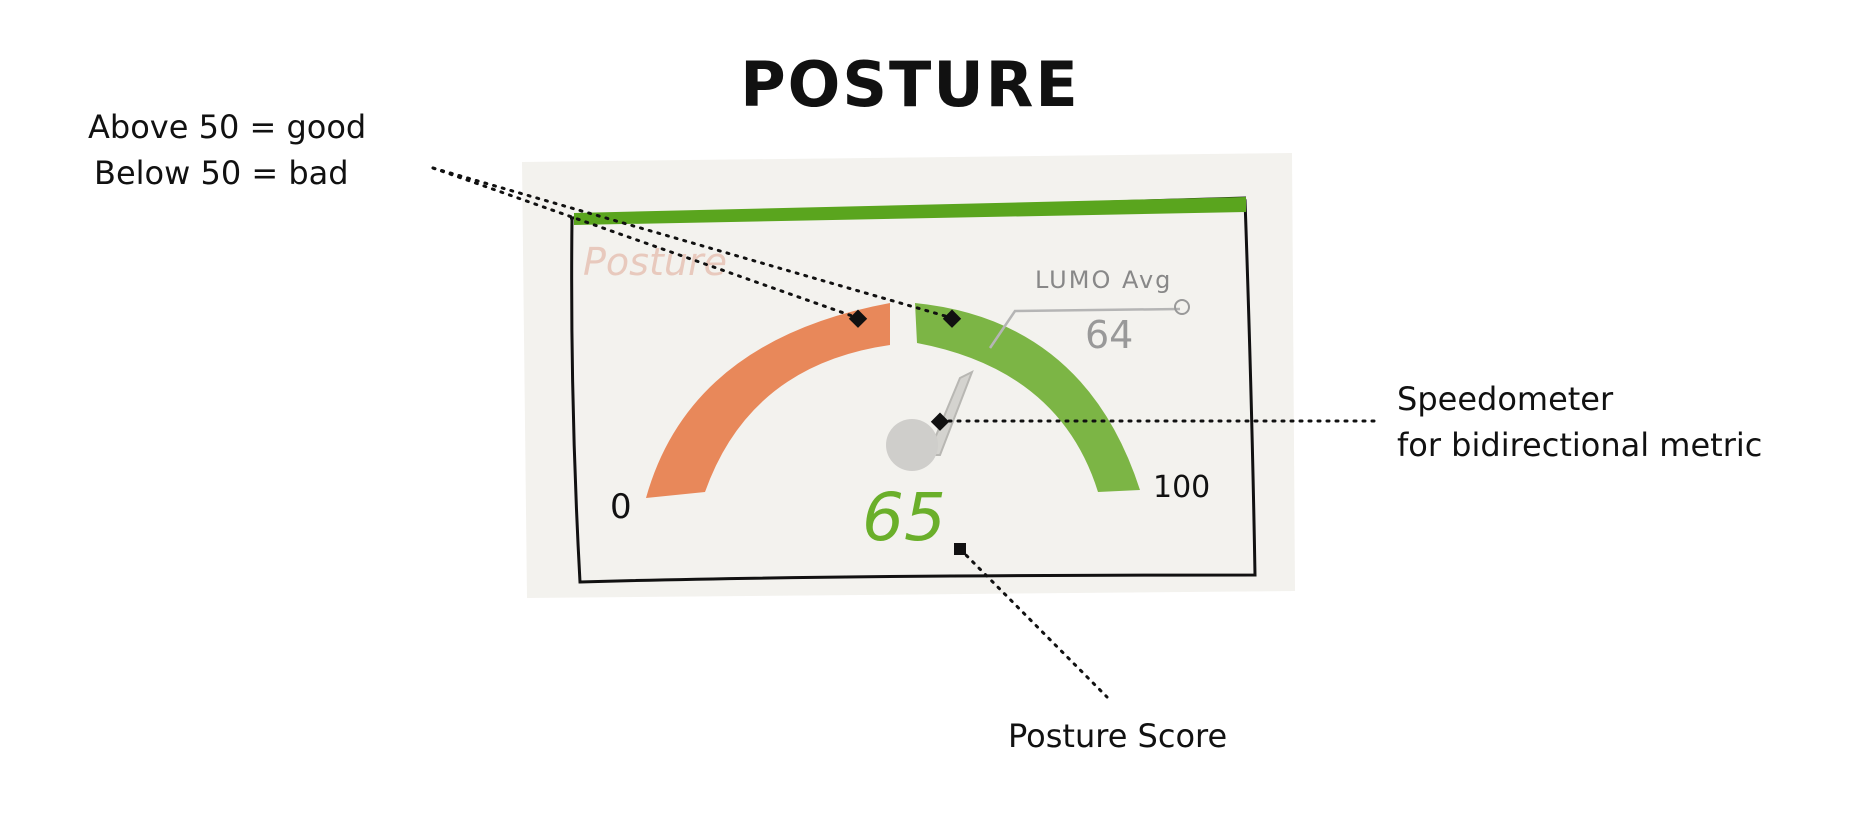 The image size is (1867, 836). What do you see at coordinates (1103, 280) in the screenshot?
I see `average-label: LUMO Avg` at bounding box center [1103, 280].